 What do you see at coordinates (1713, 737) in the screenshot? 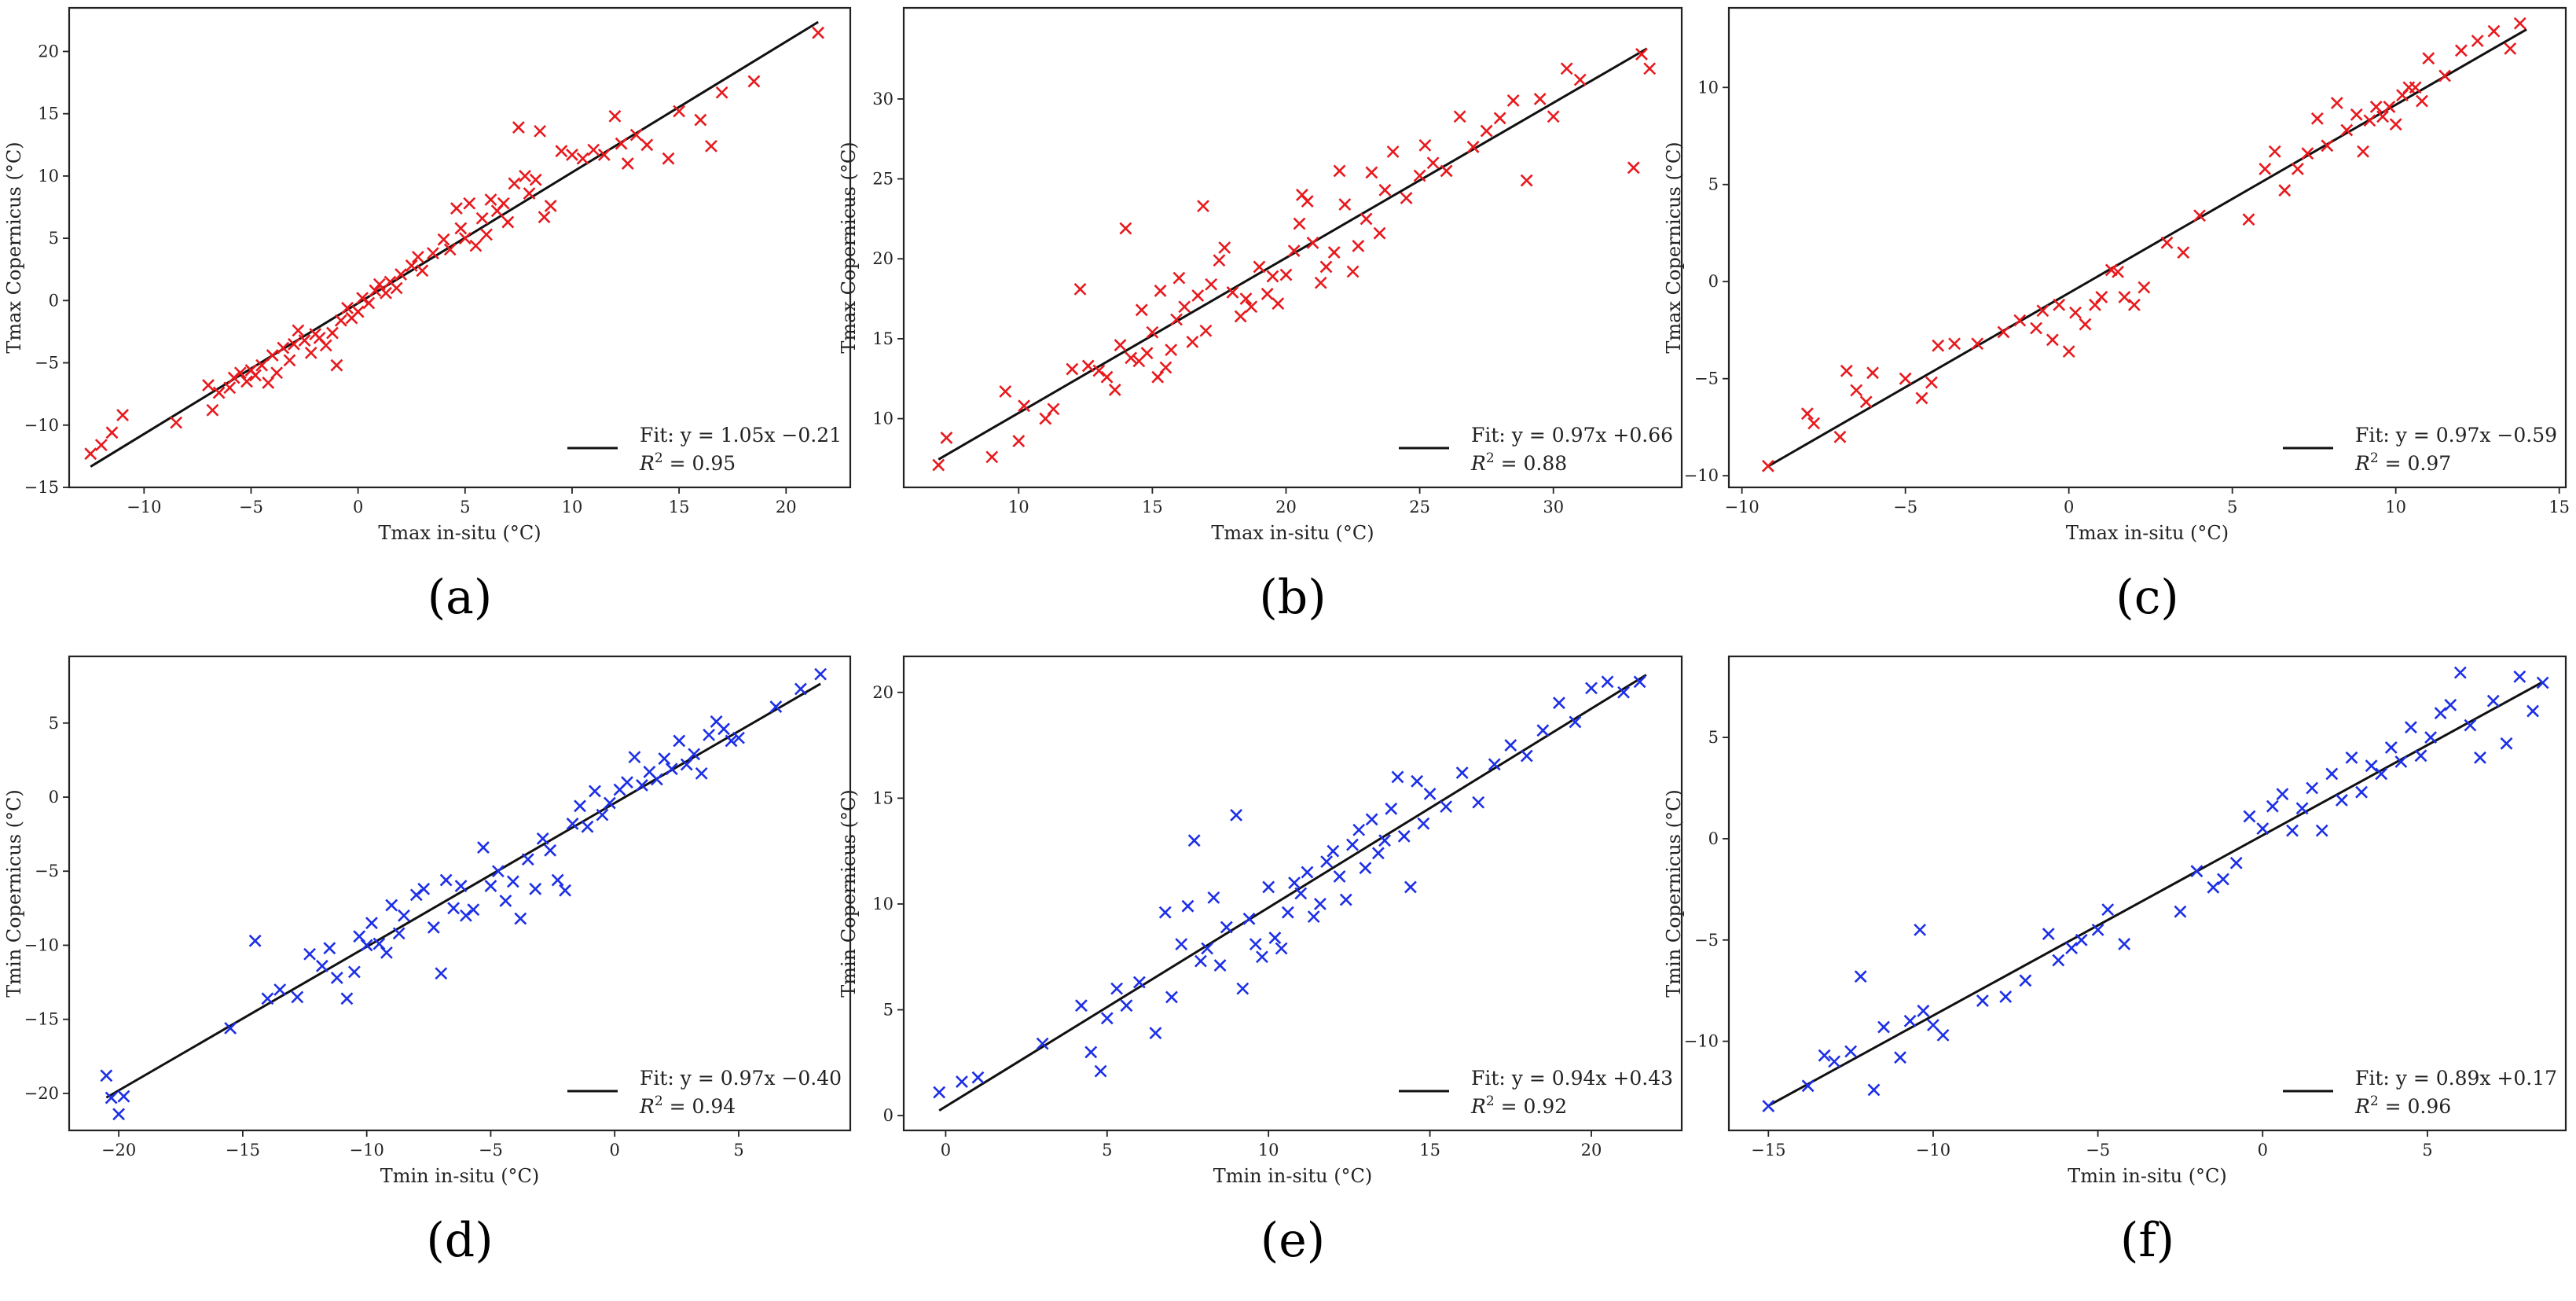
I see `y-tick-label: 5` at bounding box center [1713, 737].